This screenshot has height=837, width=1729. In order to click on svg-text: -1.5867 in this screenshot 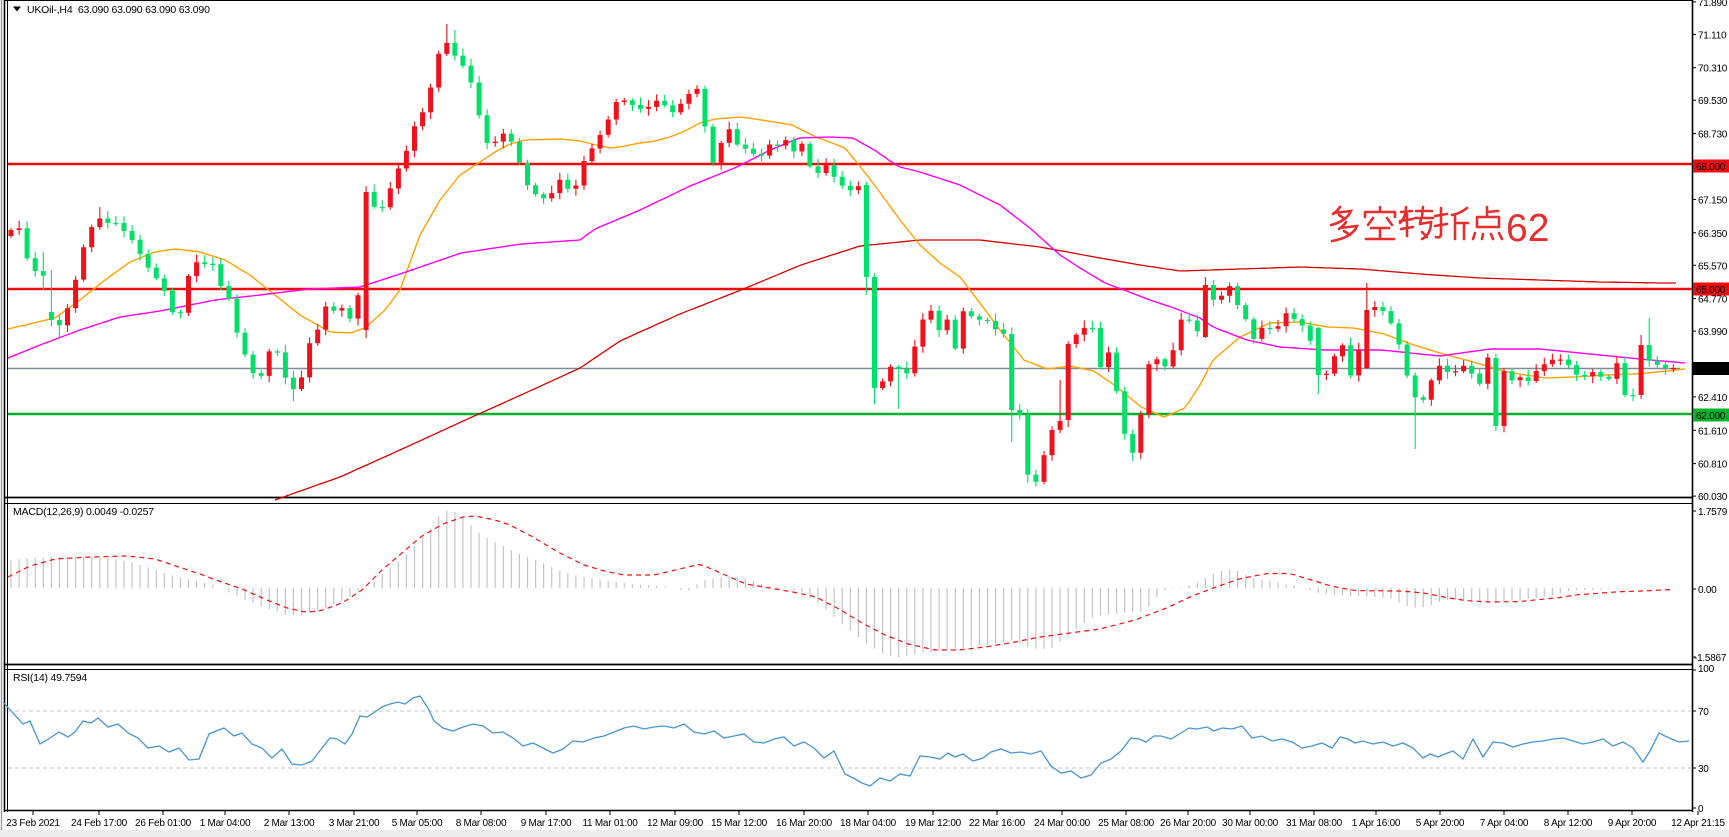, I will do `click(1710, 658)`.